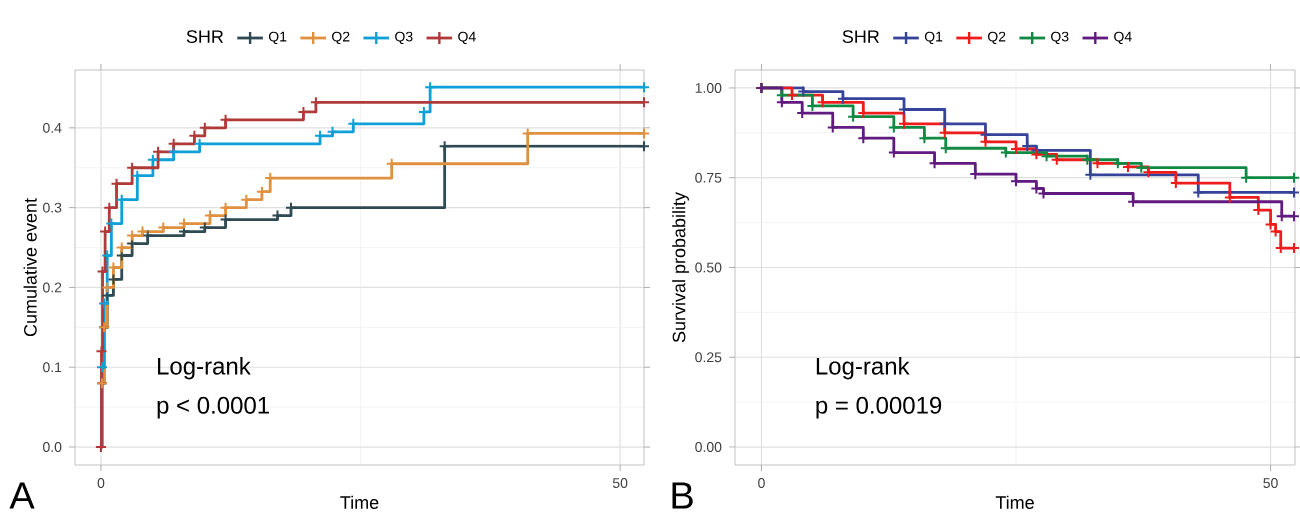  Describe the element at coordinates (52, 447) in the screenshot. I see `y-tick-label: 0.0` at that location.